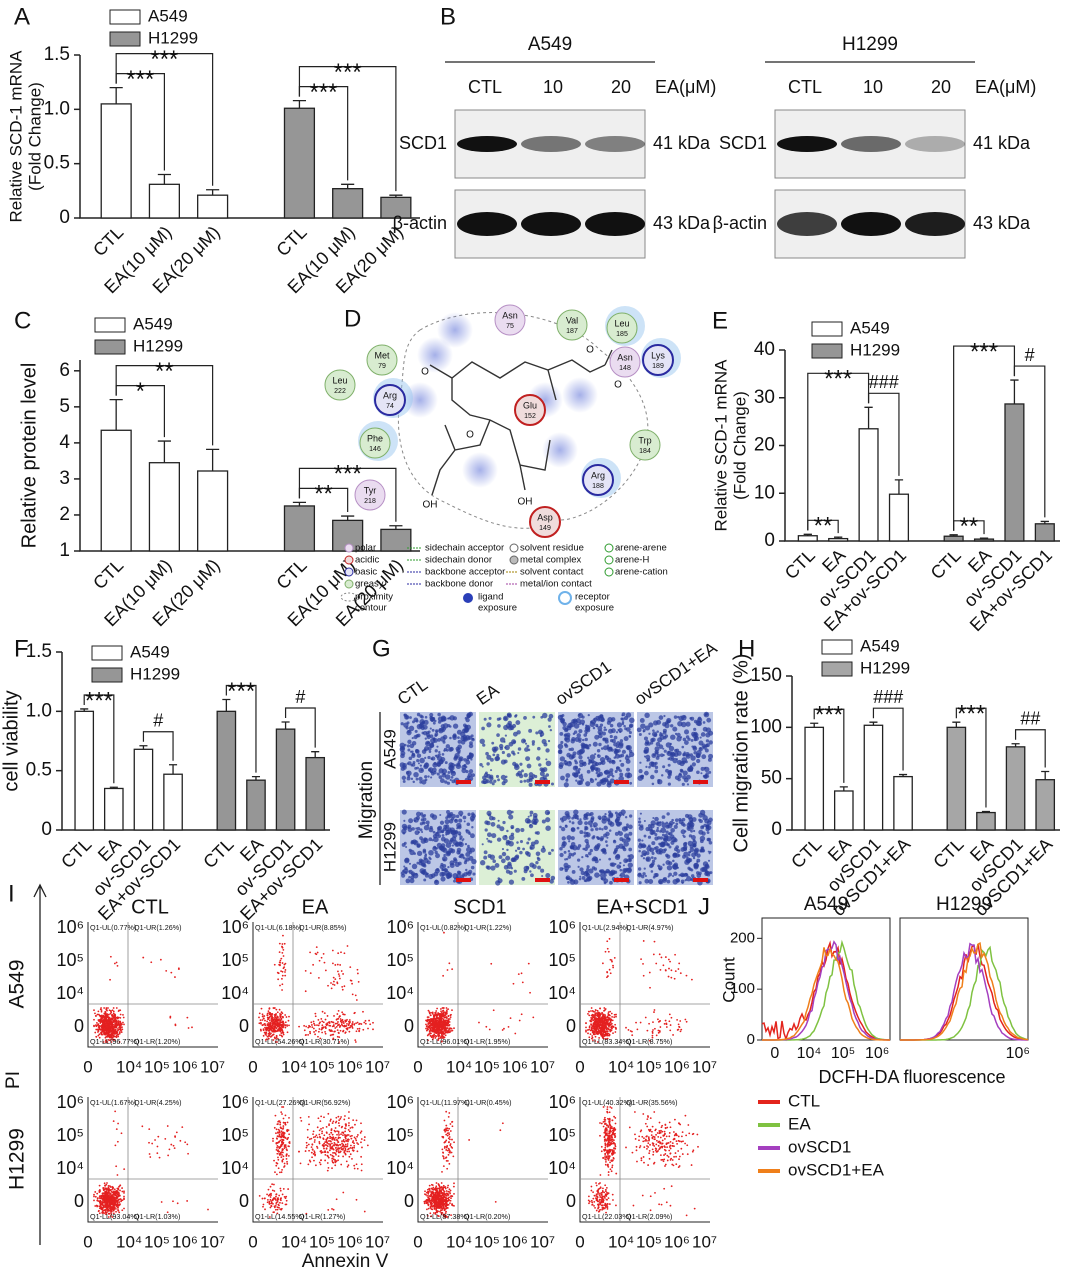 Image resolution: width=1065 pixels, height=1275 pixels. Describe the element at coordinates (615, 224) in the screenshot. I see `blot-band` at that location.